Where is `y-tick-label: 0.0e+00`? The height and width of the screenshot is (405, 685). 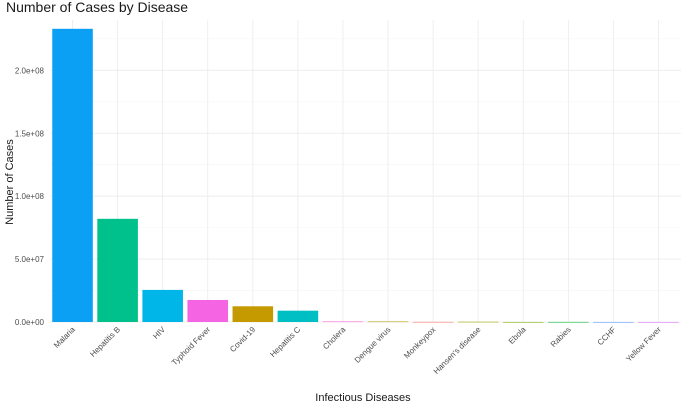 y-tick-label: 0.0e+00 is located at coordinates (30, 322).